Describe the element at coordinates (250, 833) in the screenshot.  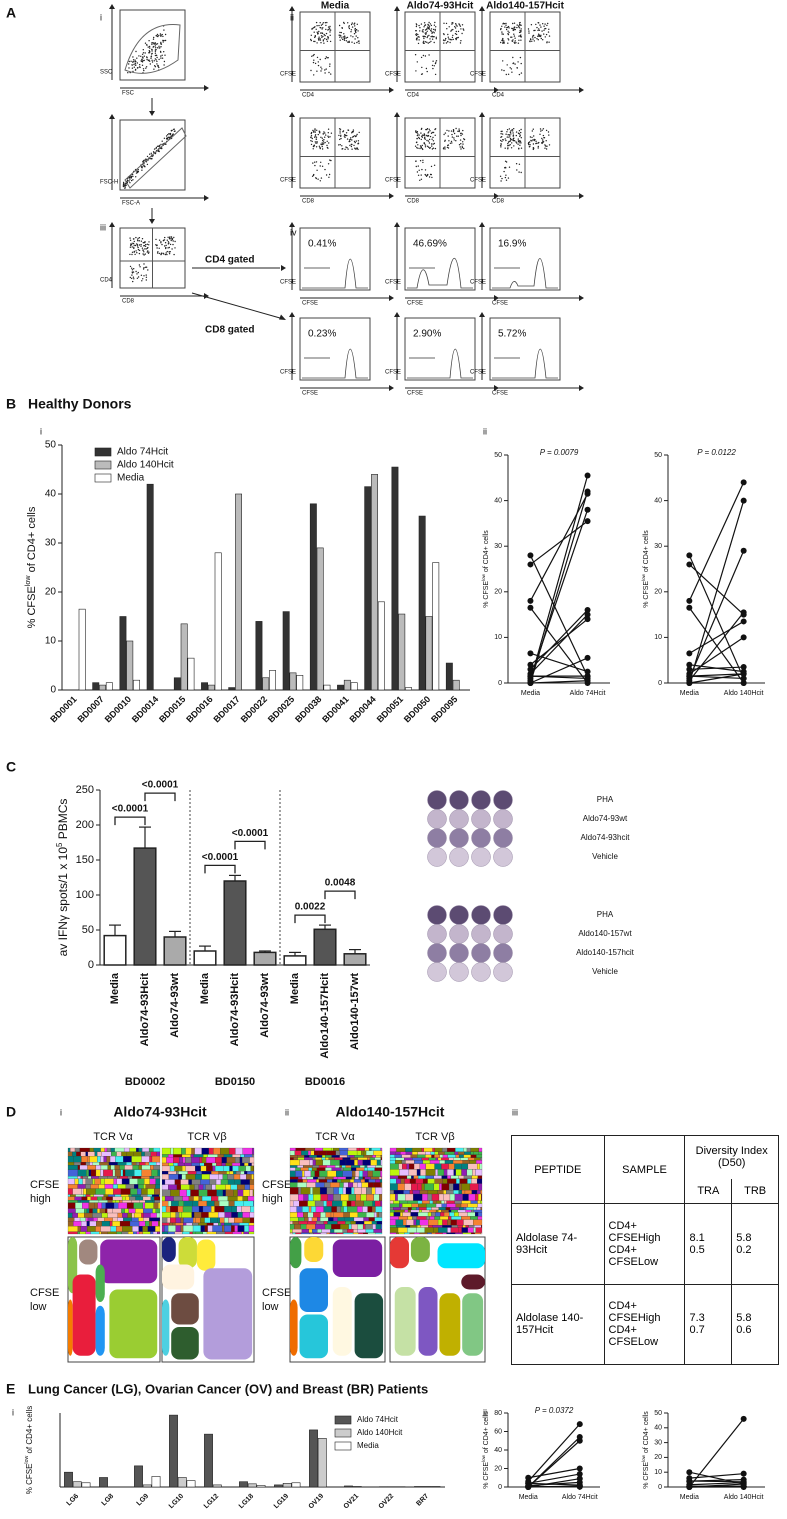
I see `comparison-label: <0.0001` at that location.